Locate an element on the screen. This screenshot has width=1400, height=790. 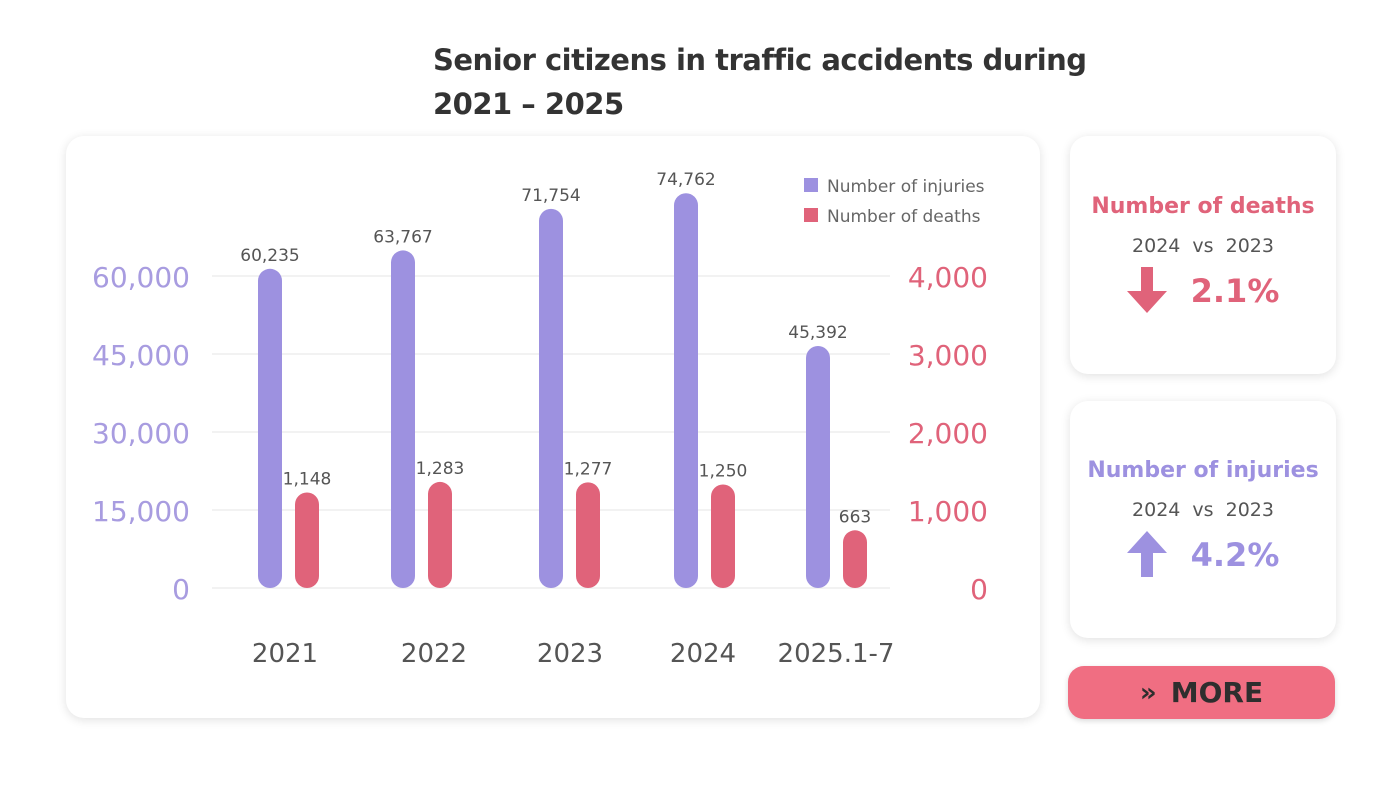
right-axis-tick: 0 is located at coordinates (979, 589).